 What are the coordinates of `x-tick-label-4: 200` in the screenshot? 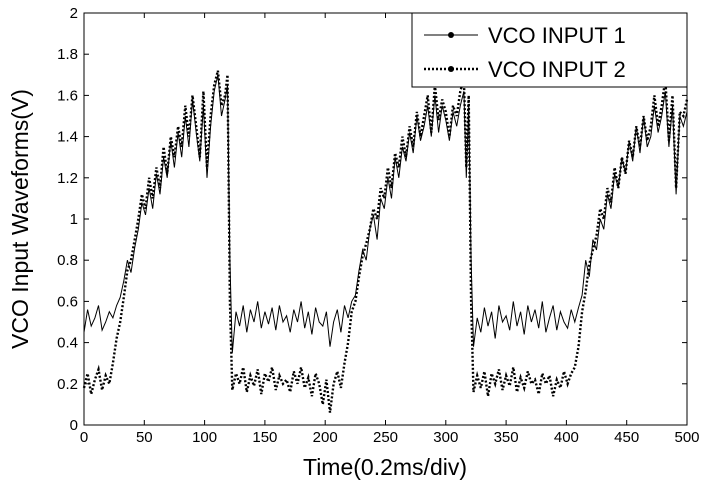 It's located at (325, 437).